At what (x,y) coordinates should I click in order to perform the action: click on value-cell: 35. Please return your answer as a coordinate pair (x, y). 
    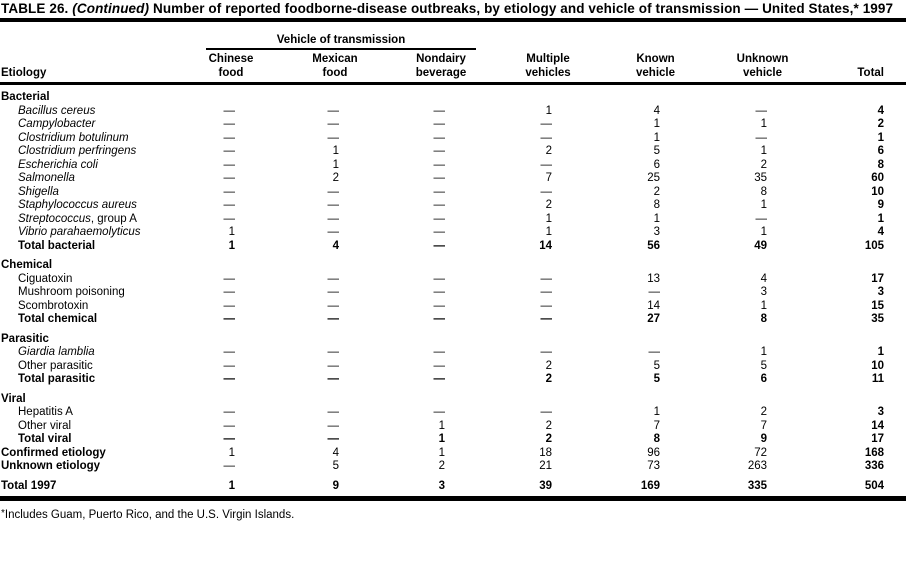
    Looking at the image, I should click on (878, 319).